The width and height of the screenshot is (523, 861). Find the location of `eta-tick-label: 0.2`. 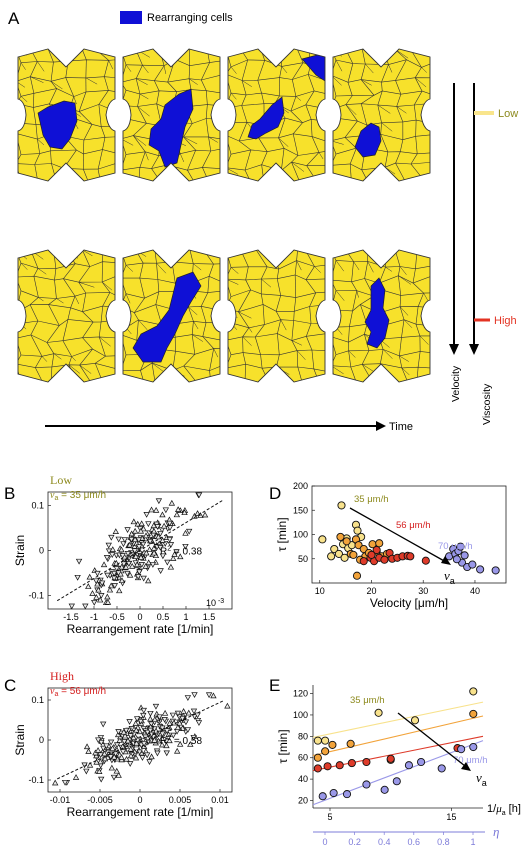

eta-tick-label: 0.2 is located at coordinates (354, 842).